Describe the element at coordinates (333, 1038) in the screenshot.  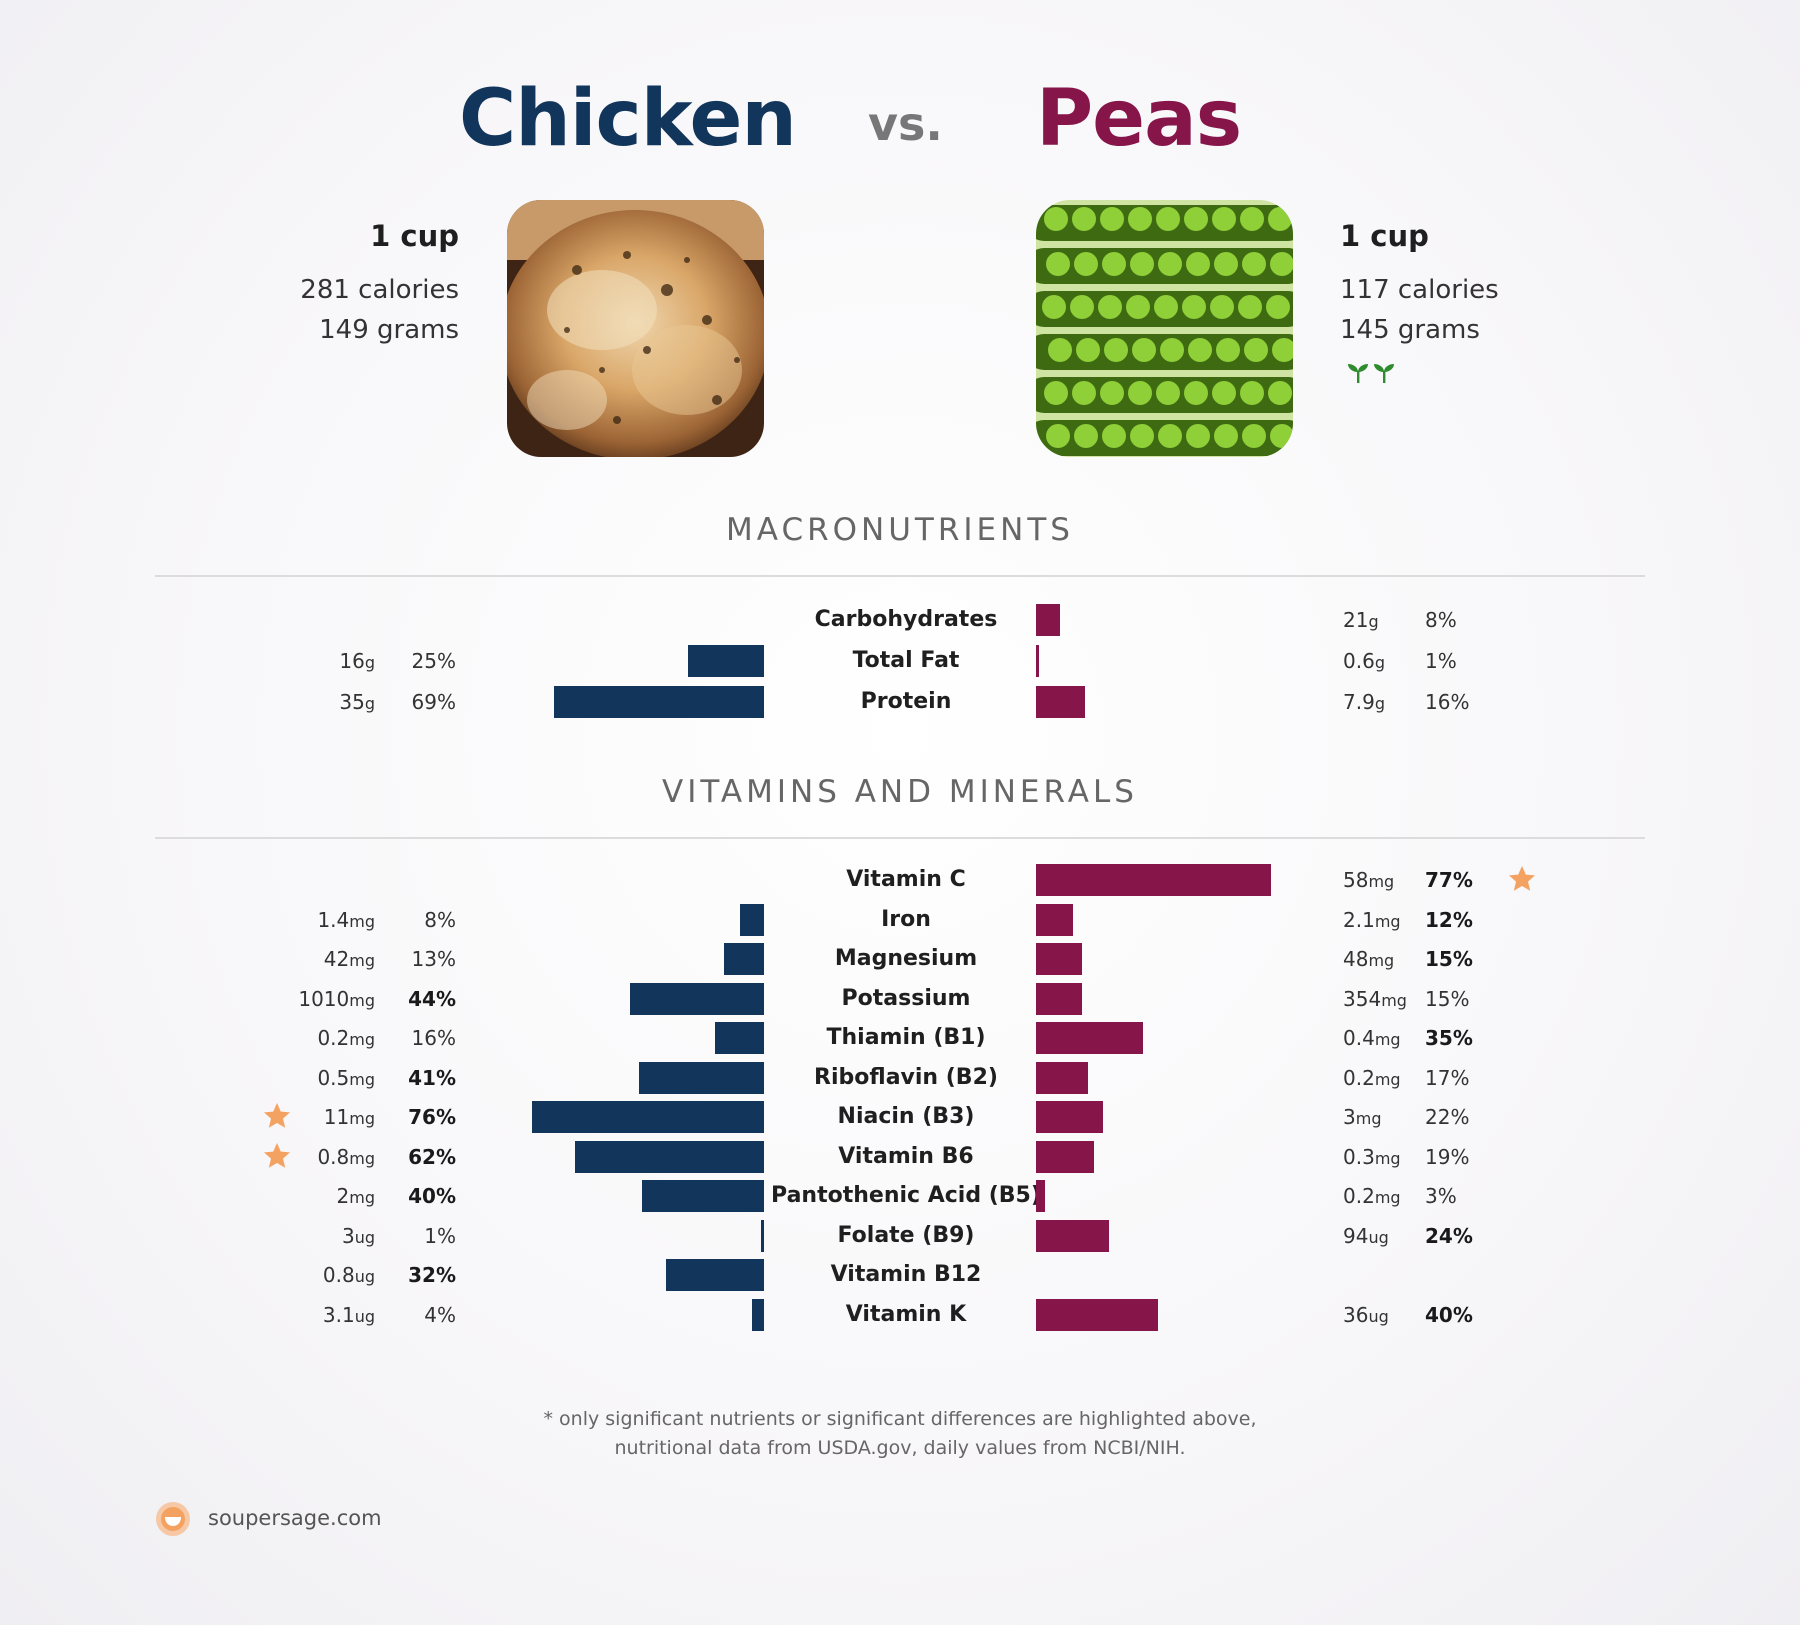
I see `chicken-amount-number: 0.2` at that location.